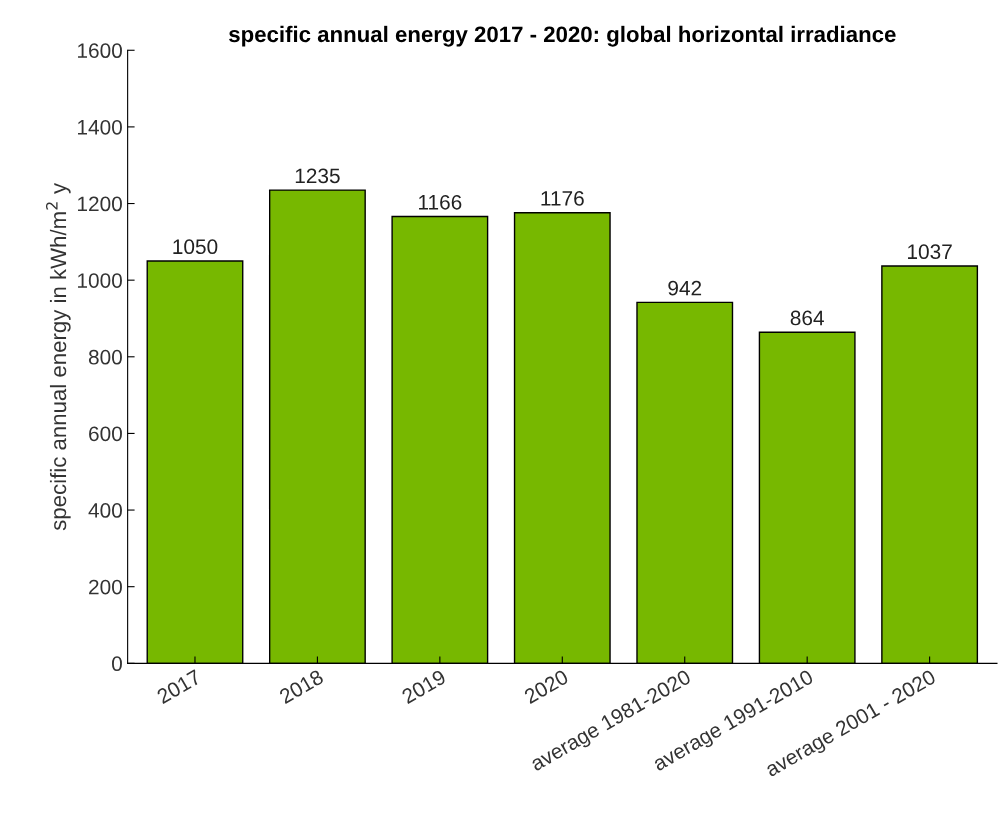 This screenshot has height=824, width=1005. I want to click on x-tick-label: 2019, so click(423, 687).